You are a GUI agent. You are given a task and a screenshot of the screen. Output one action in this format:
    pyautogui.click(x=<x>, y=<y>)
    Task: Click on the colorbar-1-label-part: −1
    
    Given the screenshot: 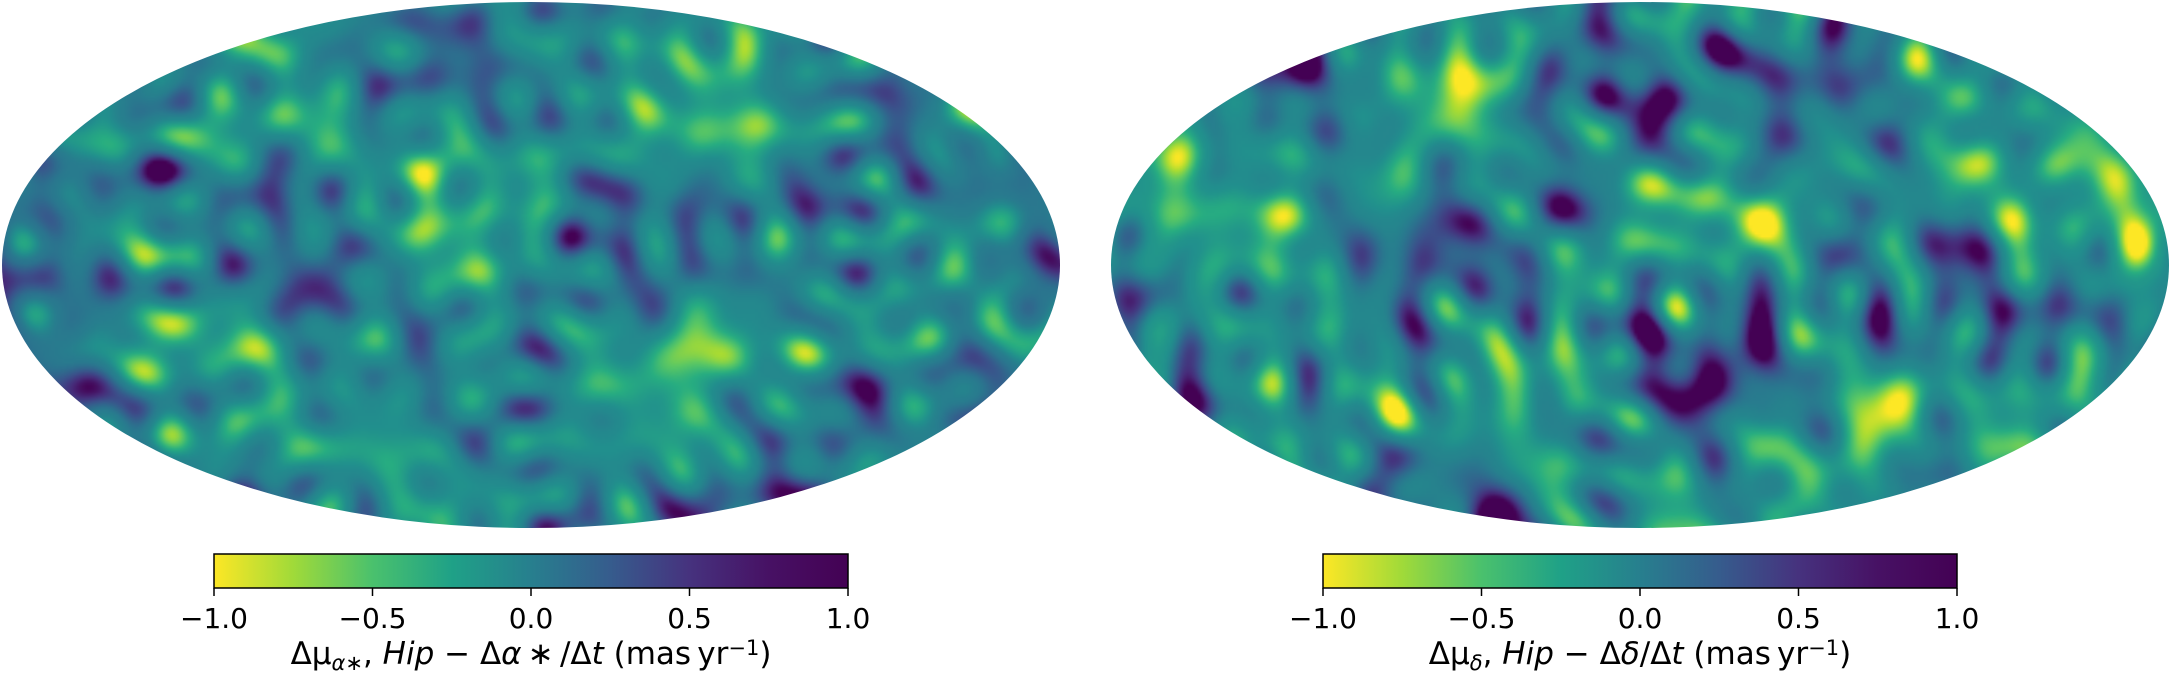 What is the action you would take?
    pyautogui.click(x=743, y=648)
    